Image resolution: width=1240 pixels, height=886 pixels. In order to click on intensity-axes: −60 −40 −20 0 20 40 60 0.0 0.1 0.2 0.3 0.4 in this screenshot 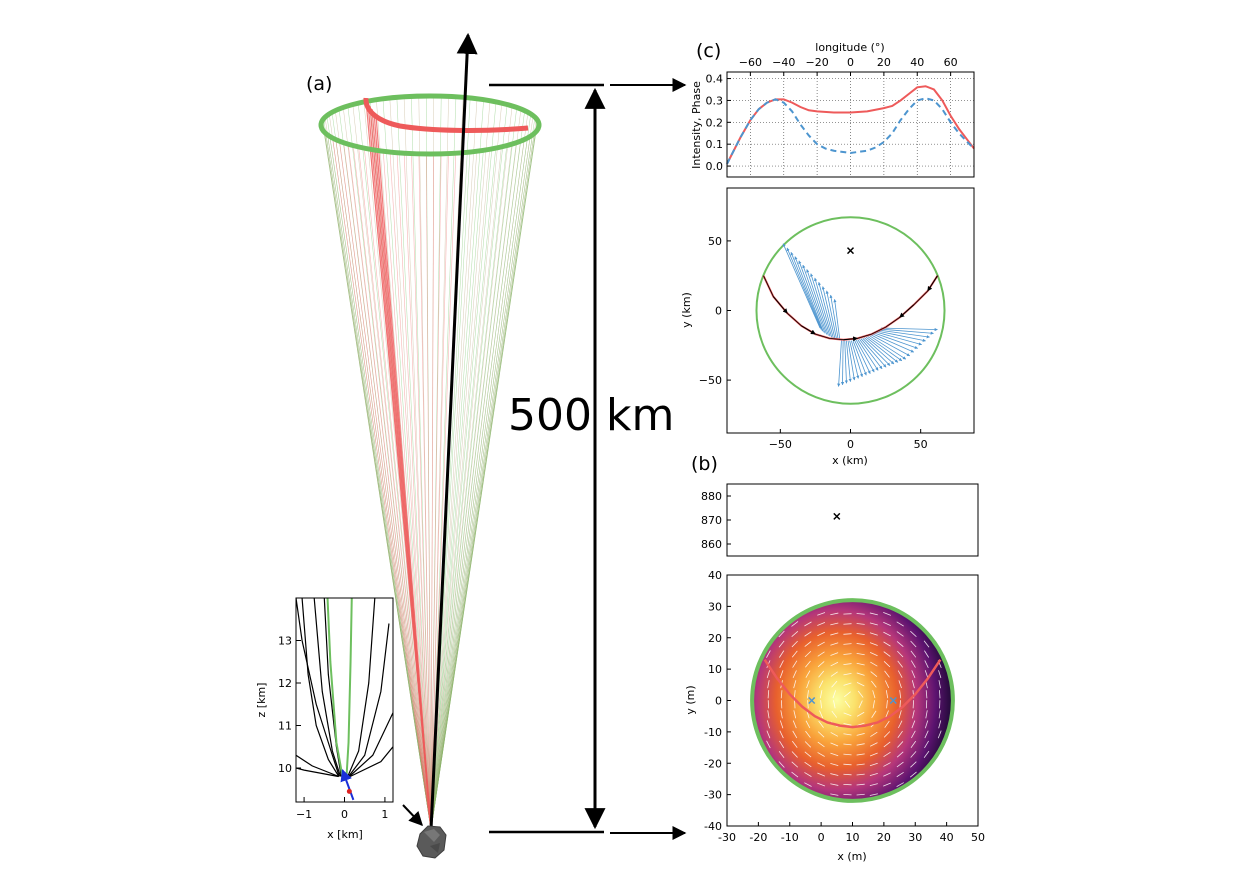, I will do `click(832, 114)`.